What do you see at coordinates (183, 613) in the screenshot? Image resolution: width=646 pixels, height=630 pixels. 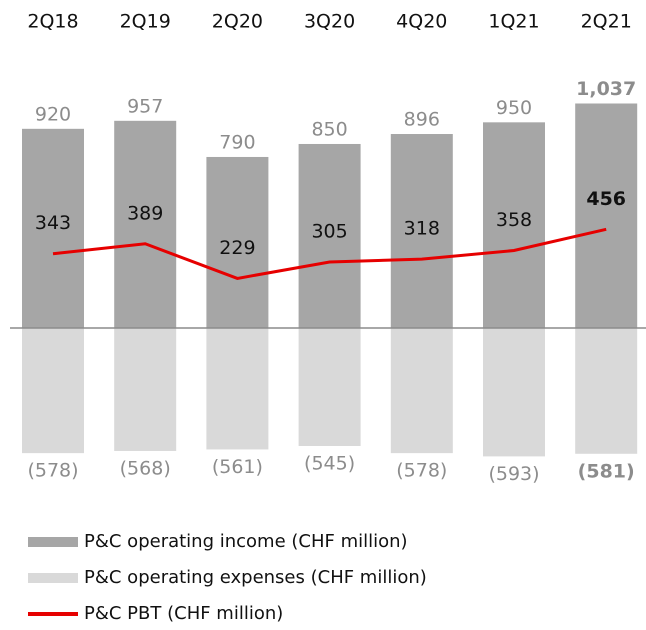 I see `legend-label: P&C PBT (CHF million)` at bounding box center [183, 613].